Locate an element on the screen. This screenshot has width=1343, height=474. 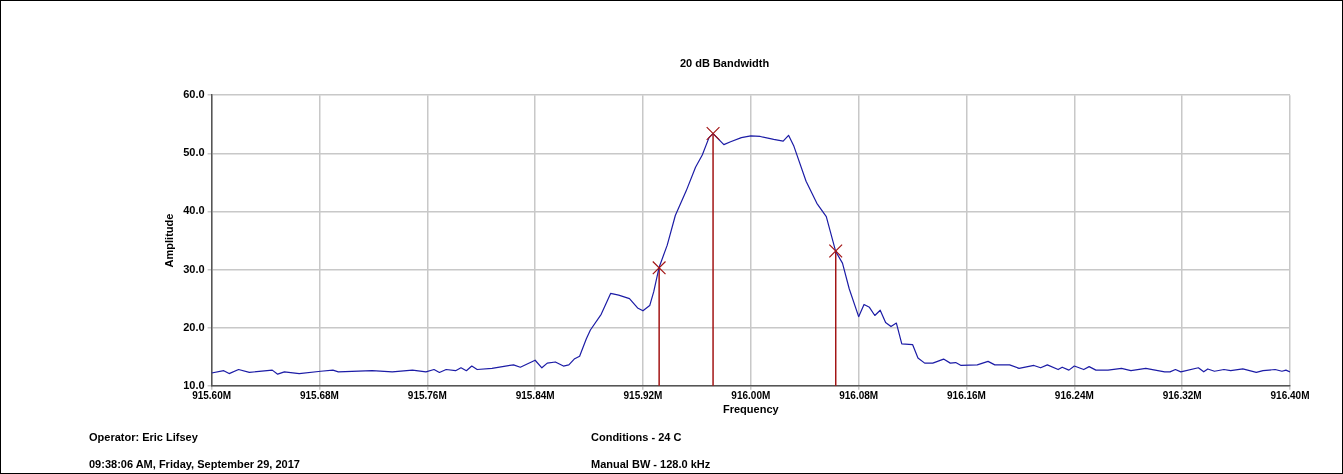
x-tick-label: 916.32M is located at coordinates (1182, 395).